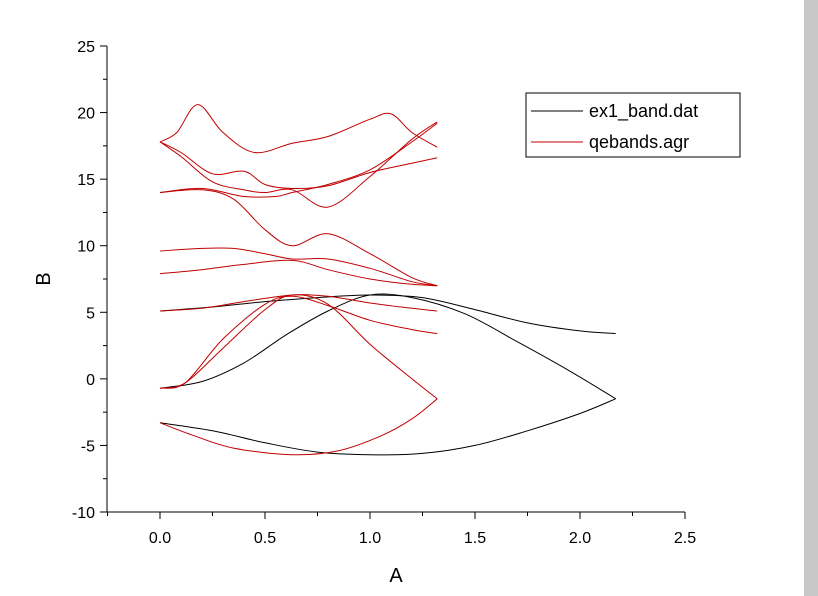  I want to click on legend-box, so click(633, 125).